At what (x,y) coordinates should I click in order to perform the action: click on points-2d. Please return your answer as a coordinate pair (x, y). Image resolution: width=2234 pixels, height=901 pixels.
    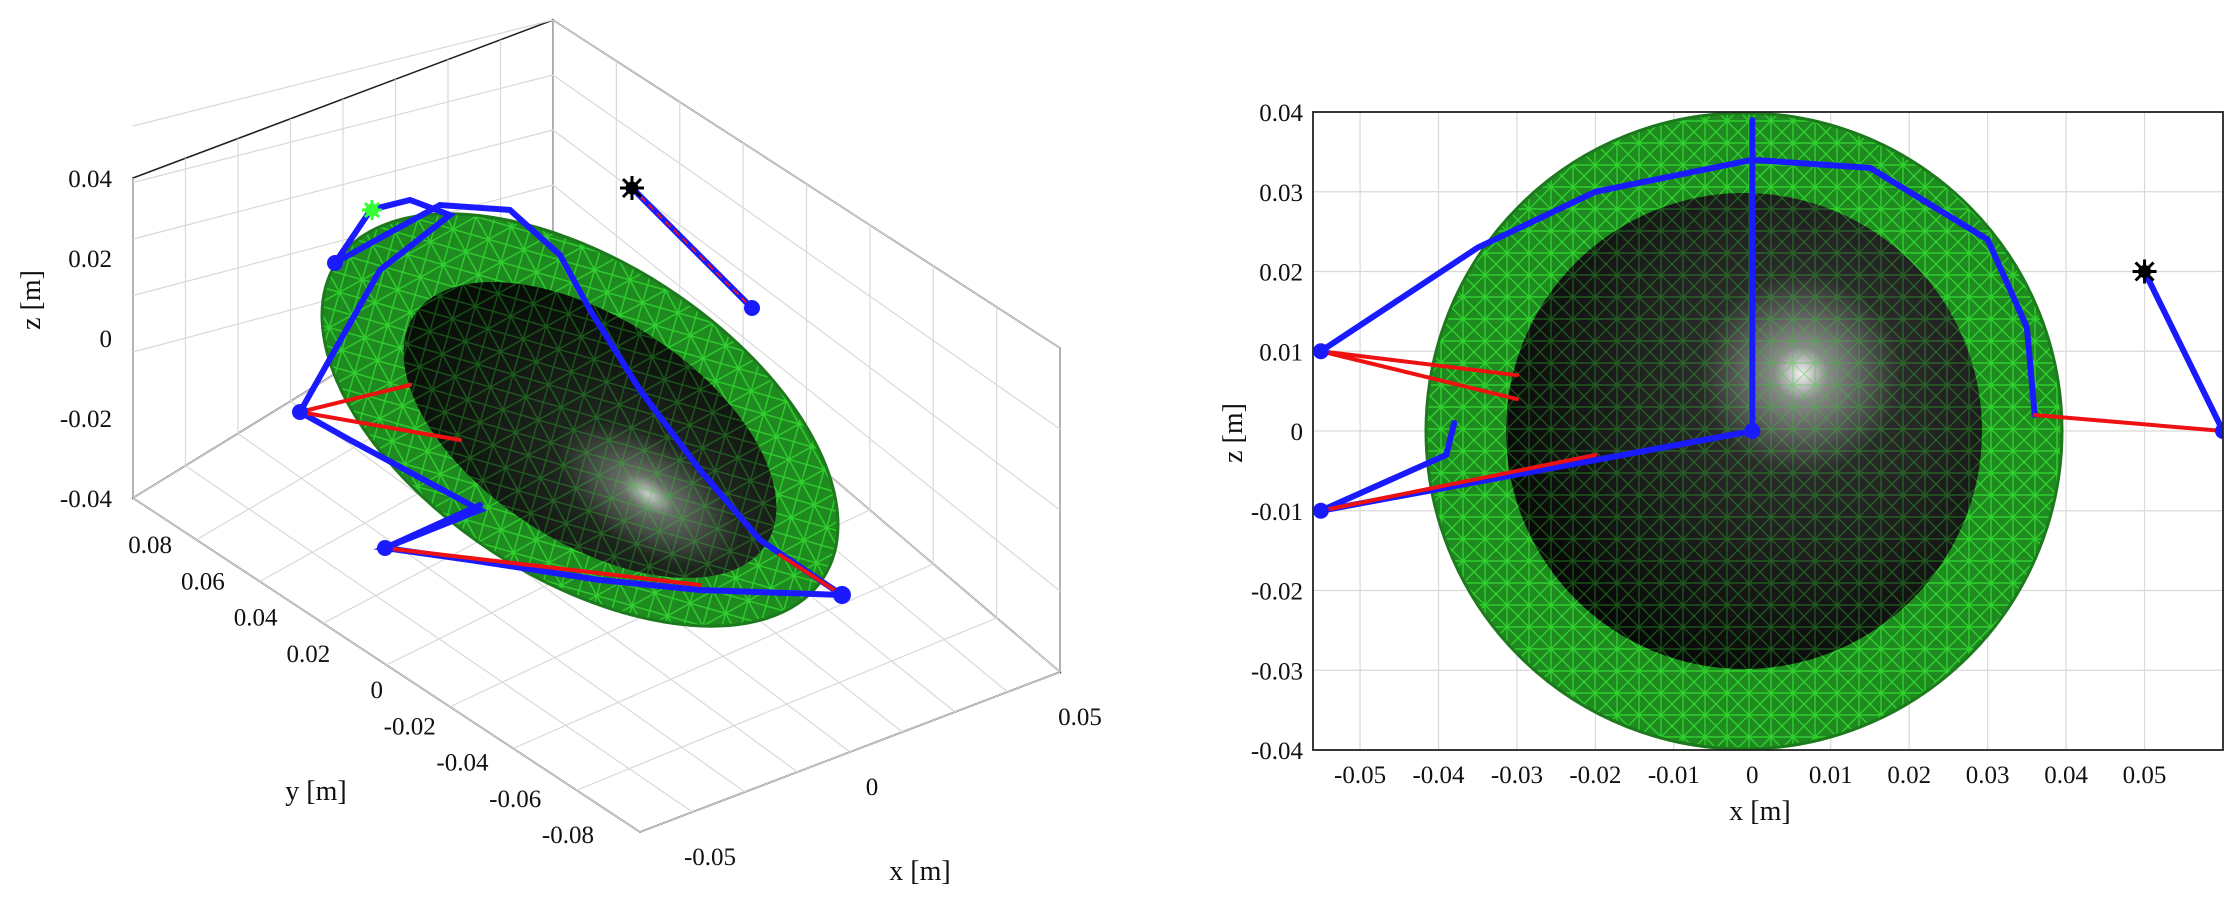
    Looking at the image, I should click on (1768, 389).